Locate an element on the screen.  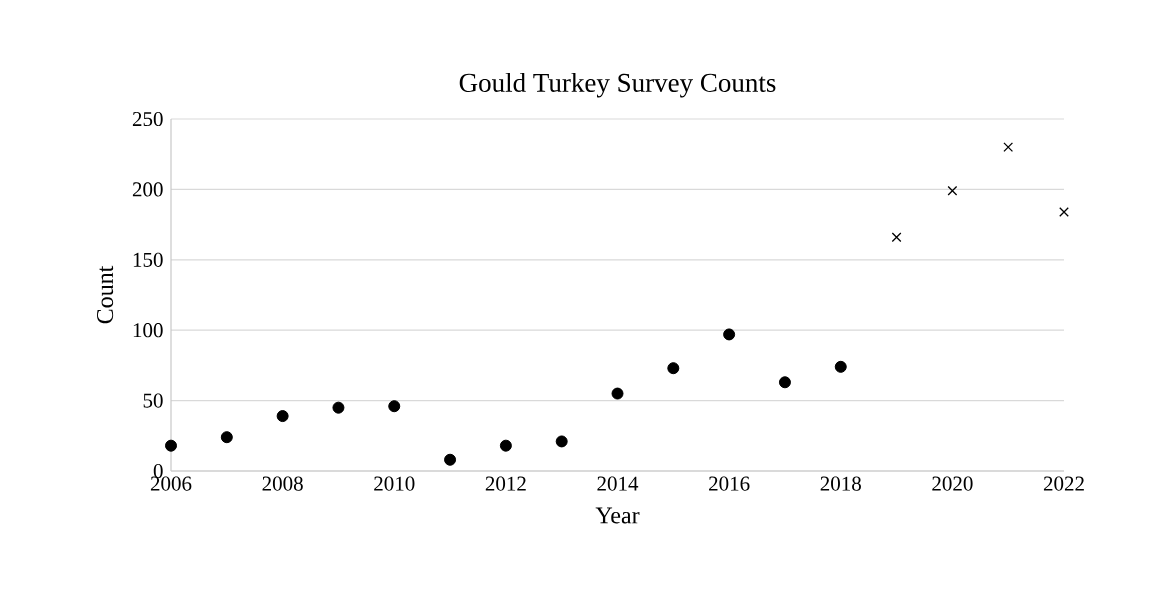
x-tick-label: 2010 is located at coordinates (394, 483).